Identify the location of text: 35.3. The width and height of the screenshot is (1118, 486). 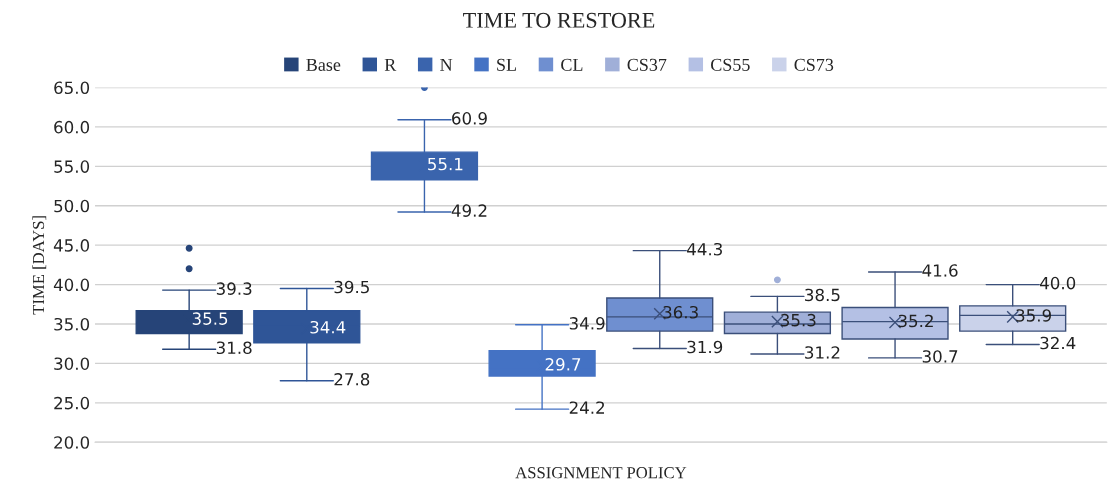
(798, 320).